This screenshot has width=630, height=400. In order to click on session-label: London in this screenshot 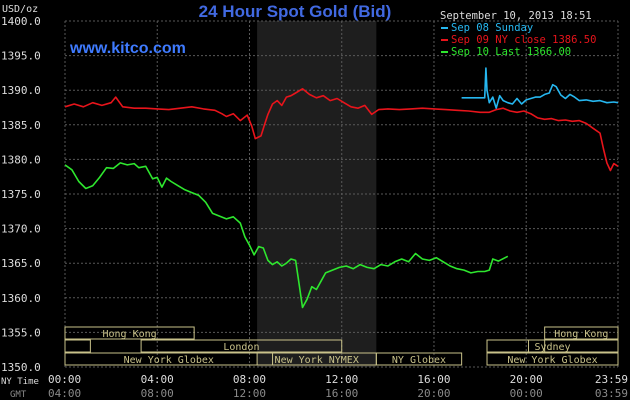, I will do `click(241, 347)`.